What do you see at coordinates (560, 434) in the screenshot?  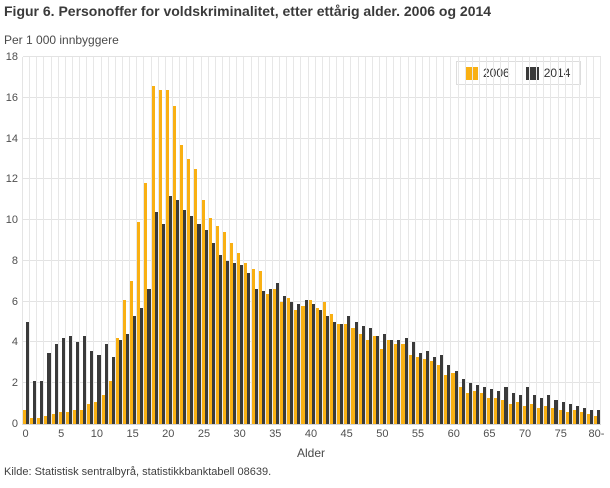 I see `x-tick-label-75: 75` at bounding box center [560, 434].